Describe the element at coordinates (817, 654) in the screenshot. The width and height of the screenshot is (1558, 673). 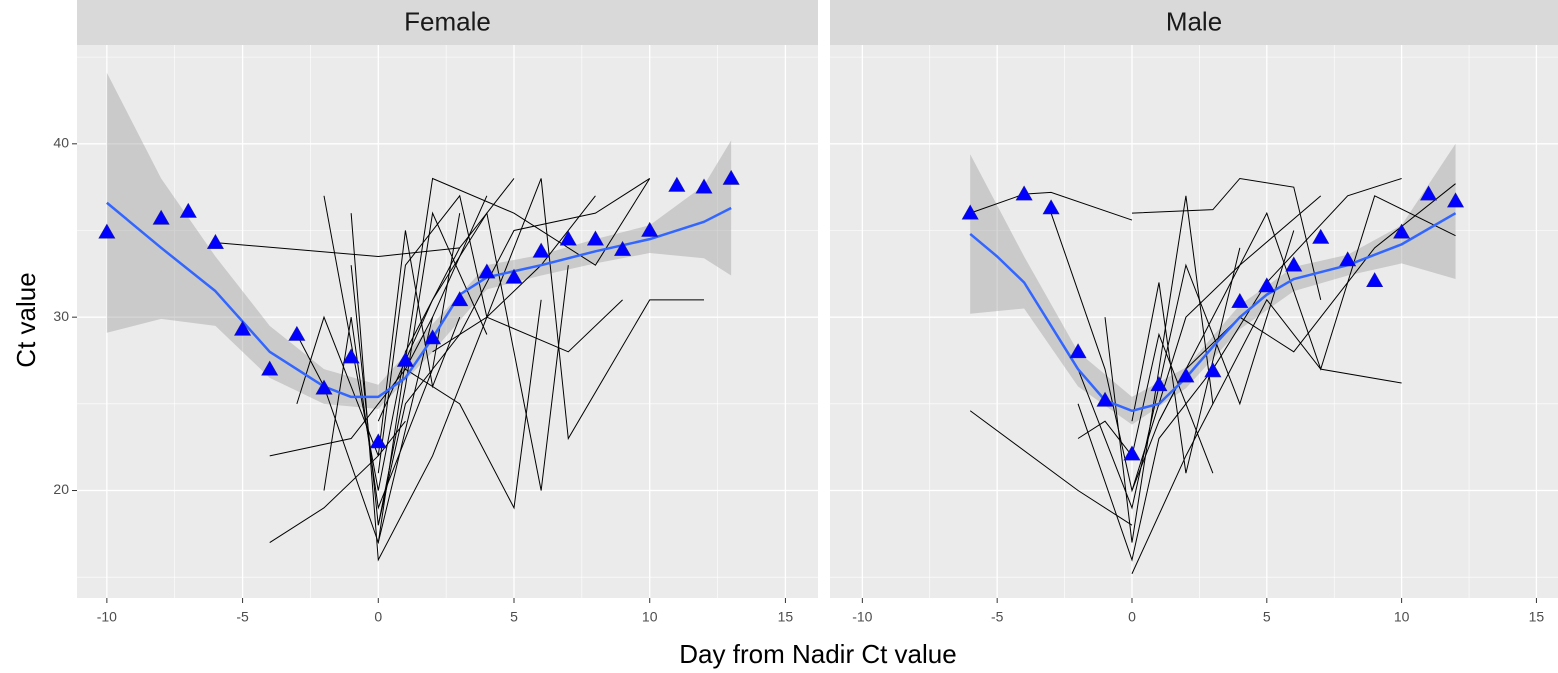
I see `x-axis-title: Day from Nadir Ct value` at that location.